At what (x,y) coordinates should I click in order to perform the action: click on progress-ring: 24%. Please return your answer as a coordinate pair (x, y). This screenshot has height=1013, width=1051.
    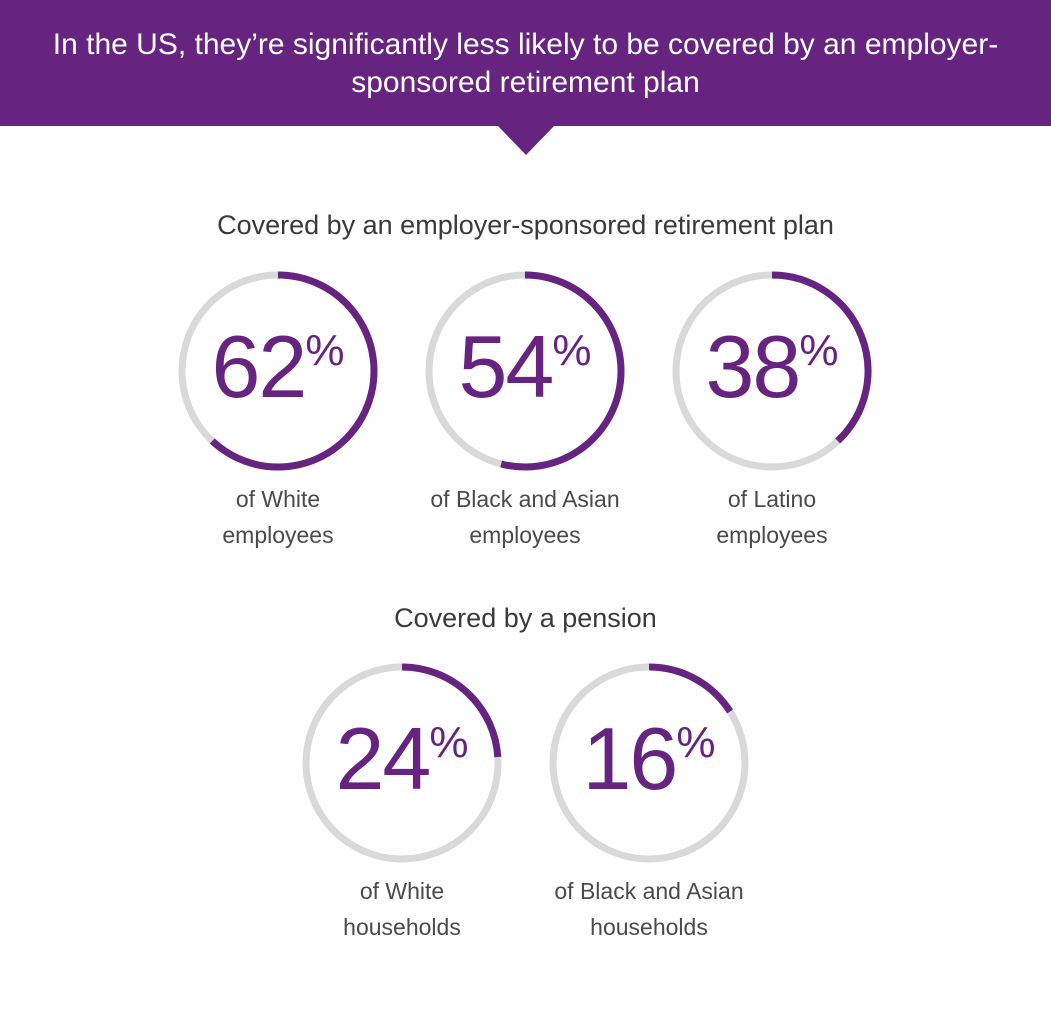
    Looking at the image, I should click on (402, 763).